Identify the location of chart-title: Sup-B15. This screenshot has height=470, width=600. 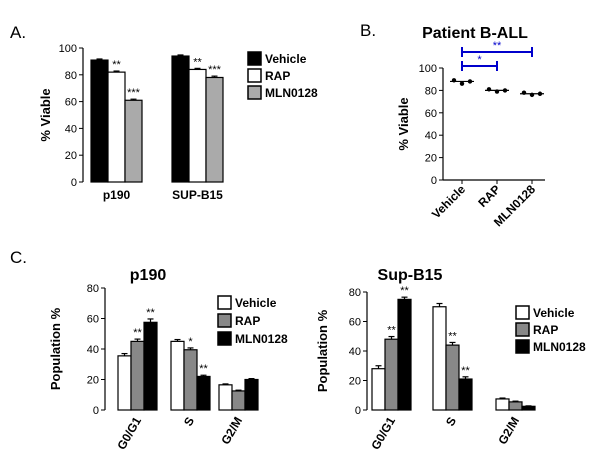
(410, 275).